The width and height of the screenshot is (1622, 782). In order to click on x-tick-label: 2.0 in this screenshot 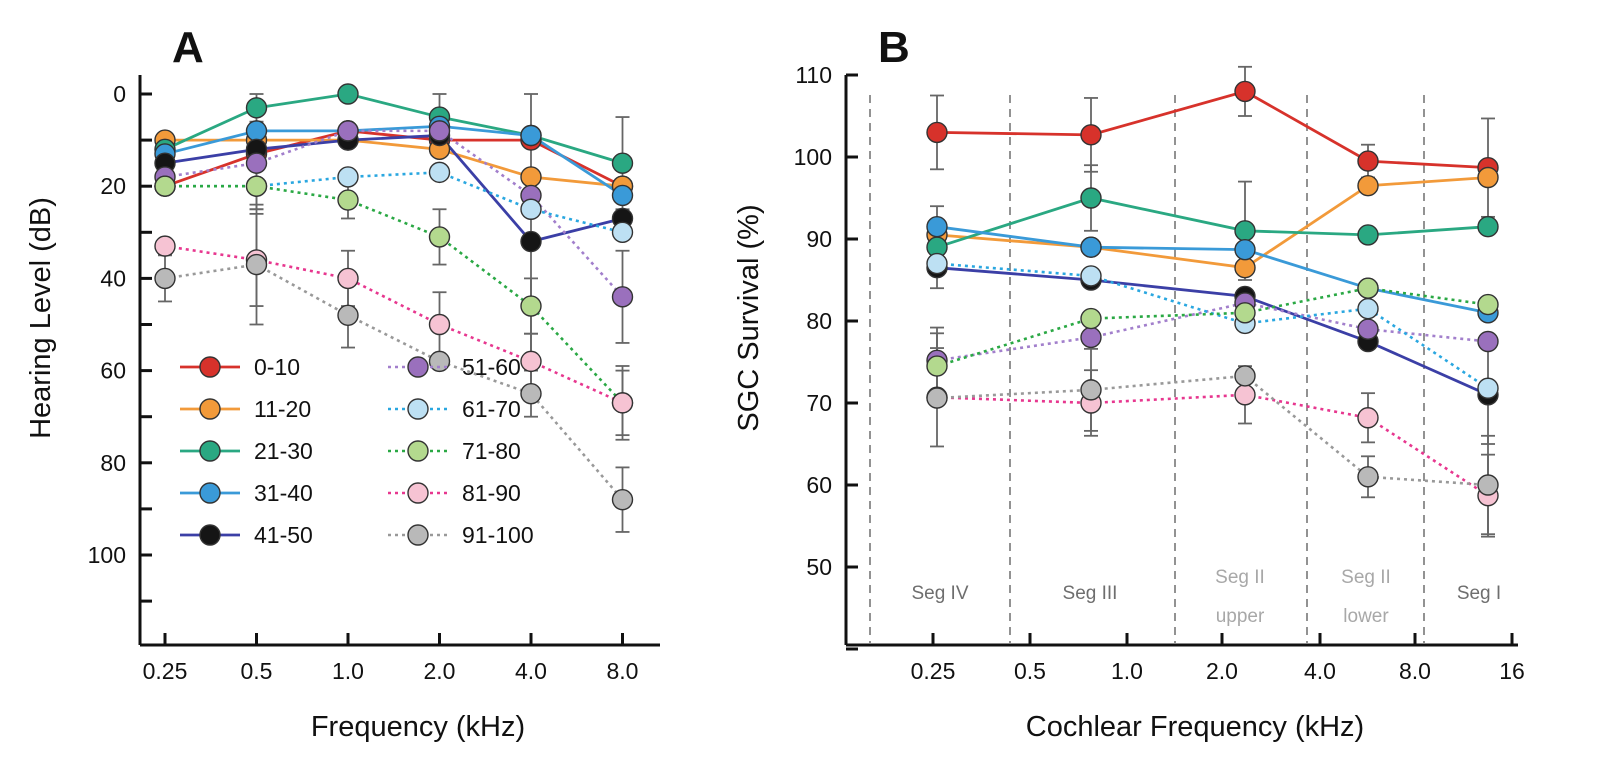, I will do `click(1222, 671)`.